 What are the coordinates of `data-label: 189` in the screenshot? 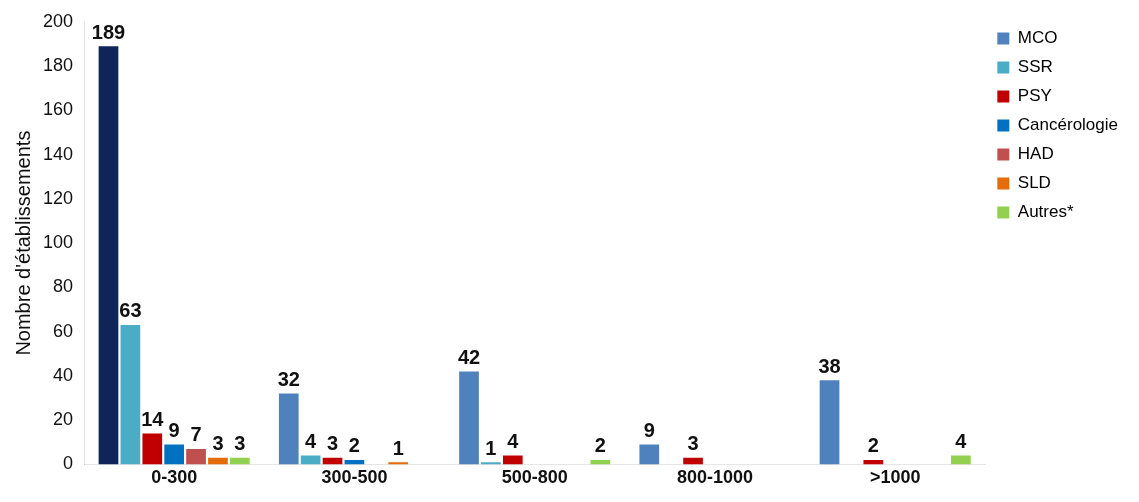 It's located at (108, 31).